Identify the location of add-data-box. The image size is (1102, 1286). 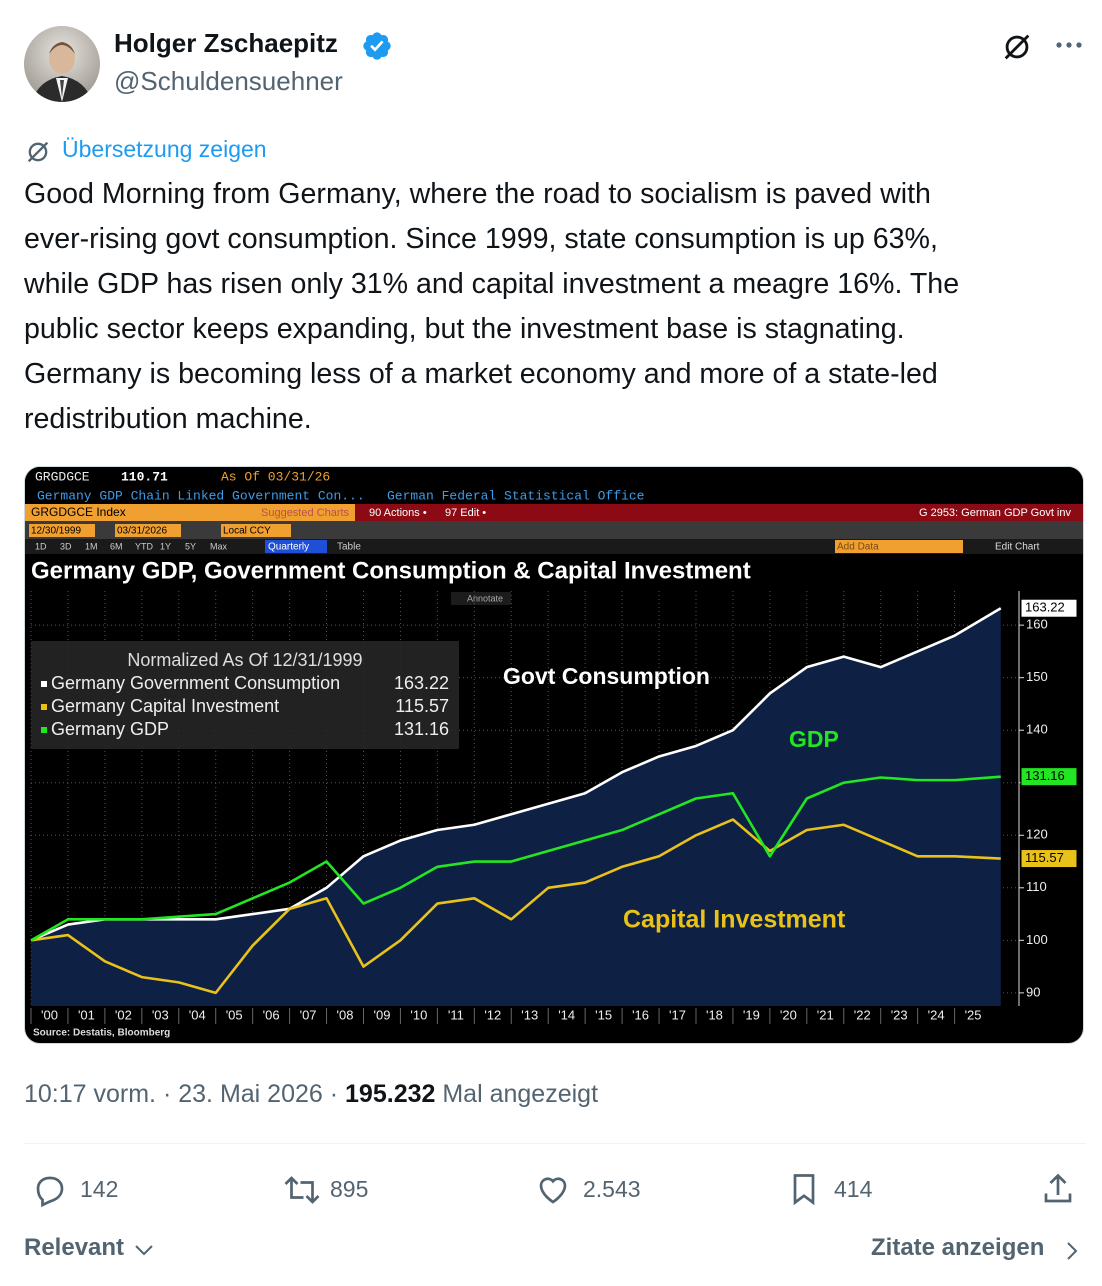
(899, 546).